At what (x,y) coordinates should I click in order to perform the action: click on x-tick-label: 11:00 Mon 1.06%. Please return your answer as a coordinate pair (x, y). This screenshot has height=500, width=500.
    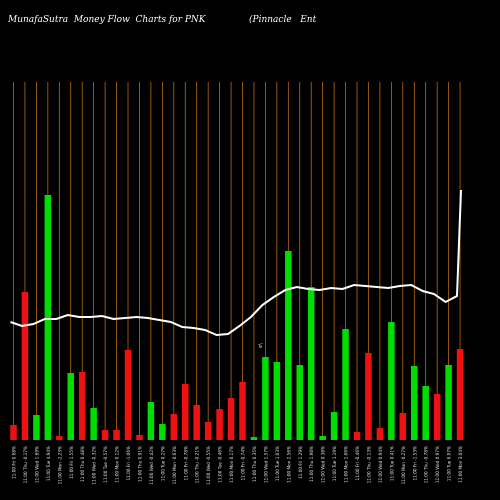
    Looking at the image, I should click on (346, 464).